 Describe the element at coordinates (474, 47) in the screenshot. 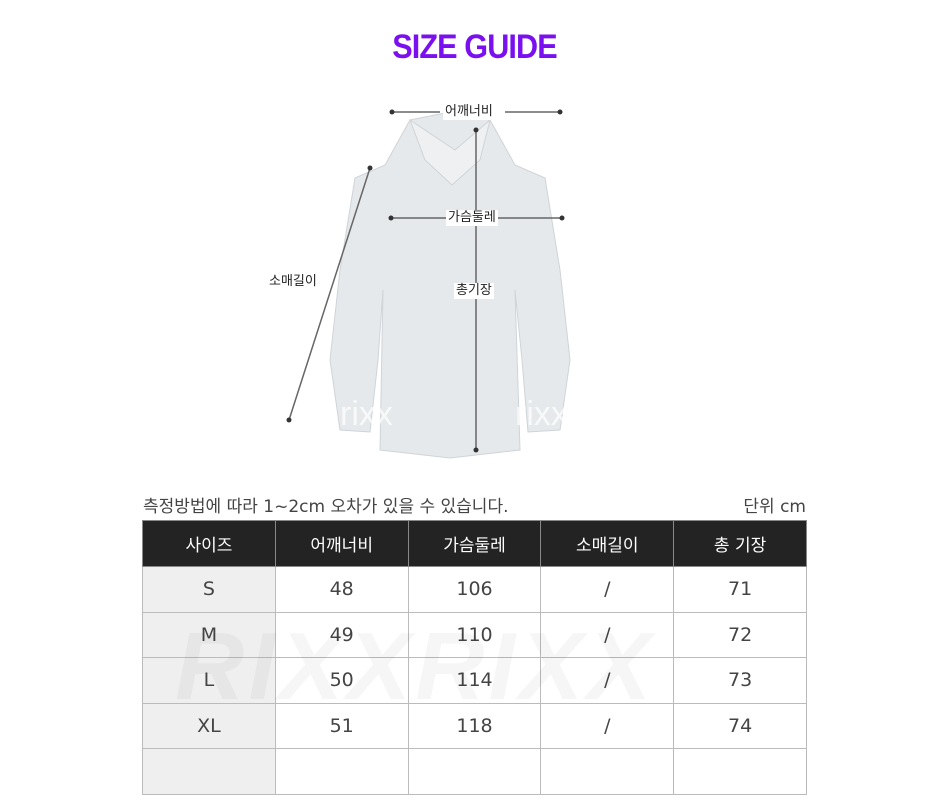

I see `page-title: SIZE GUIDE` at that location.